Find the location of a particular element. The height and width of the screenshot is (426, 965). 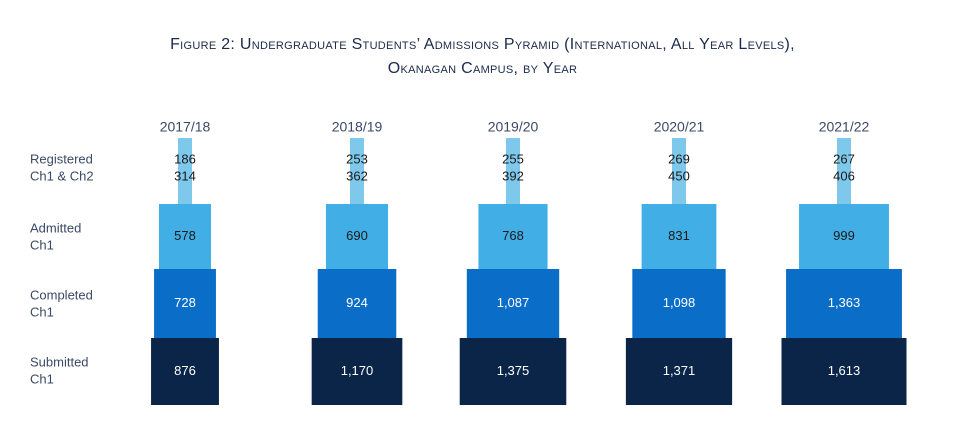

registered-ch2-label: 450 is located at coordinates (679, 175).